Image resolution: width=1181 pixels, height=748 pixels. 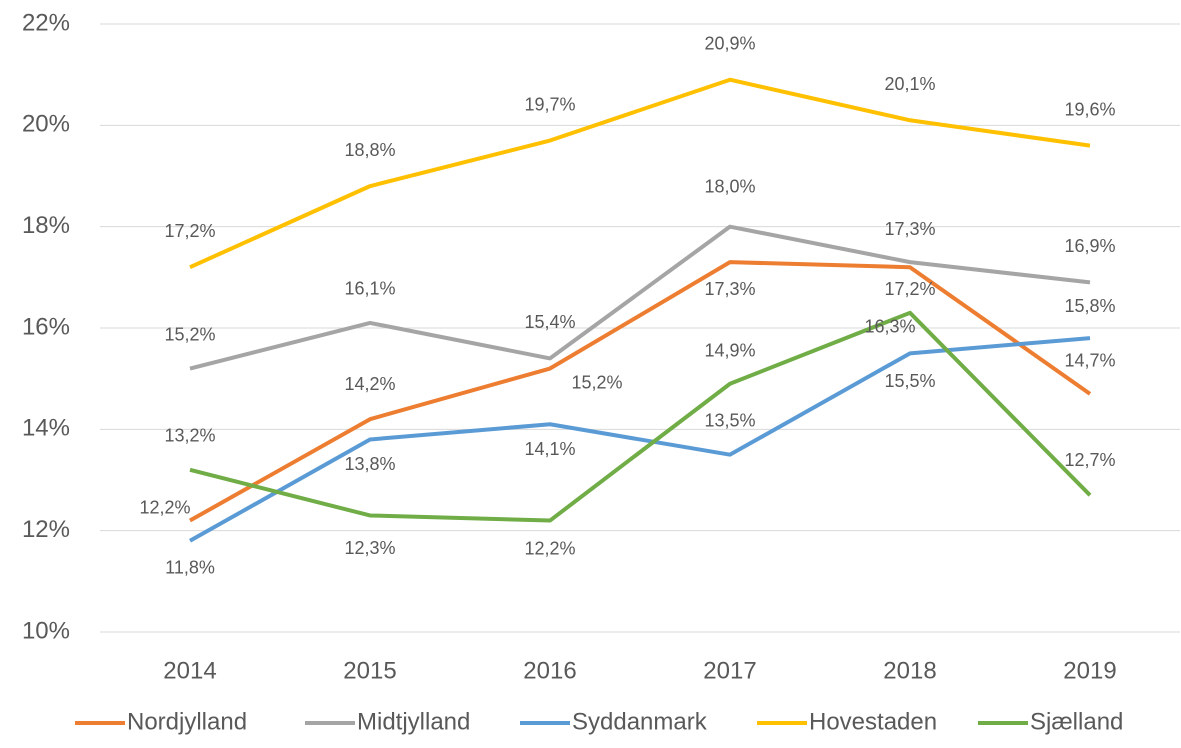 What do you see at coordinates (1089, 246) in the screenshot?
I see `data-label: 16,9%` at bounding box center [1089, 246].